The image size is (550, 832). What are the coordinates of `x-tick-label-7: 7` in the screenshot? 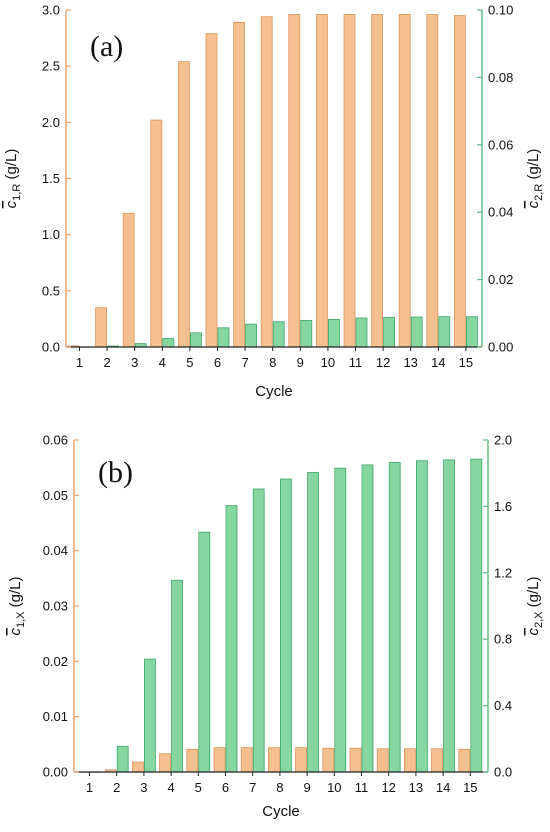 It's located at (244, 362).